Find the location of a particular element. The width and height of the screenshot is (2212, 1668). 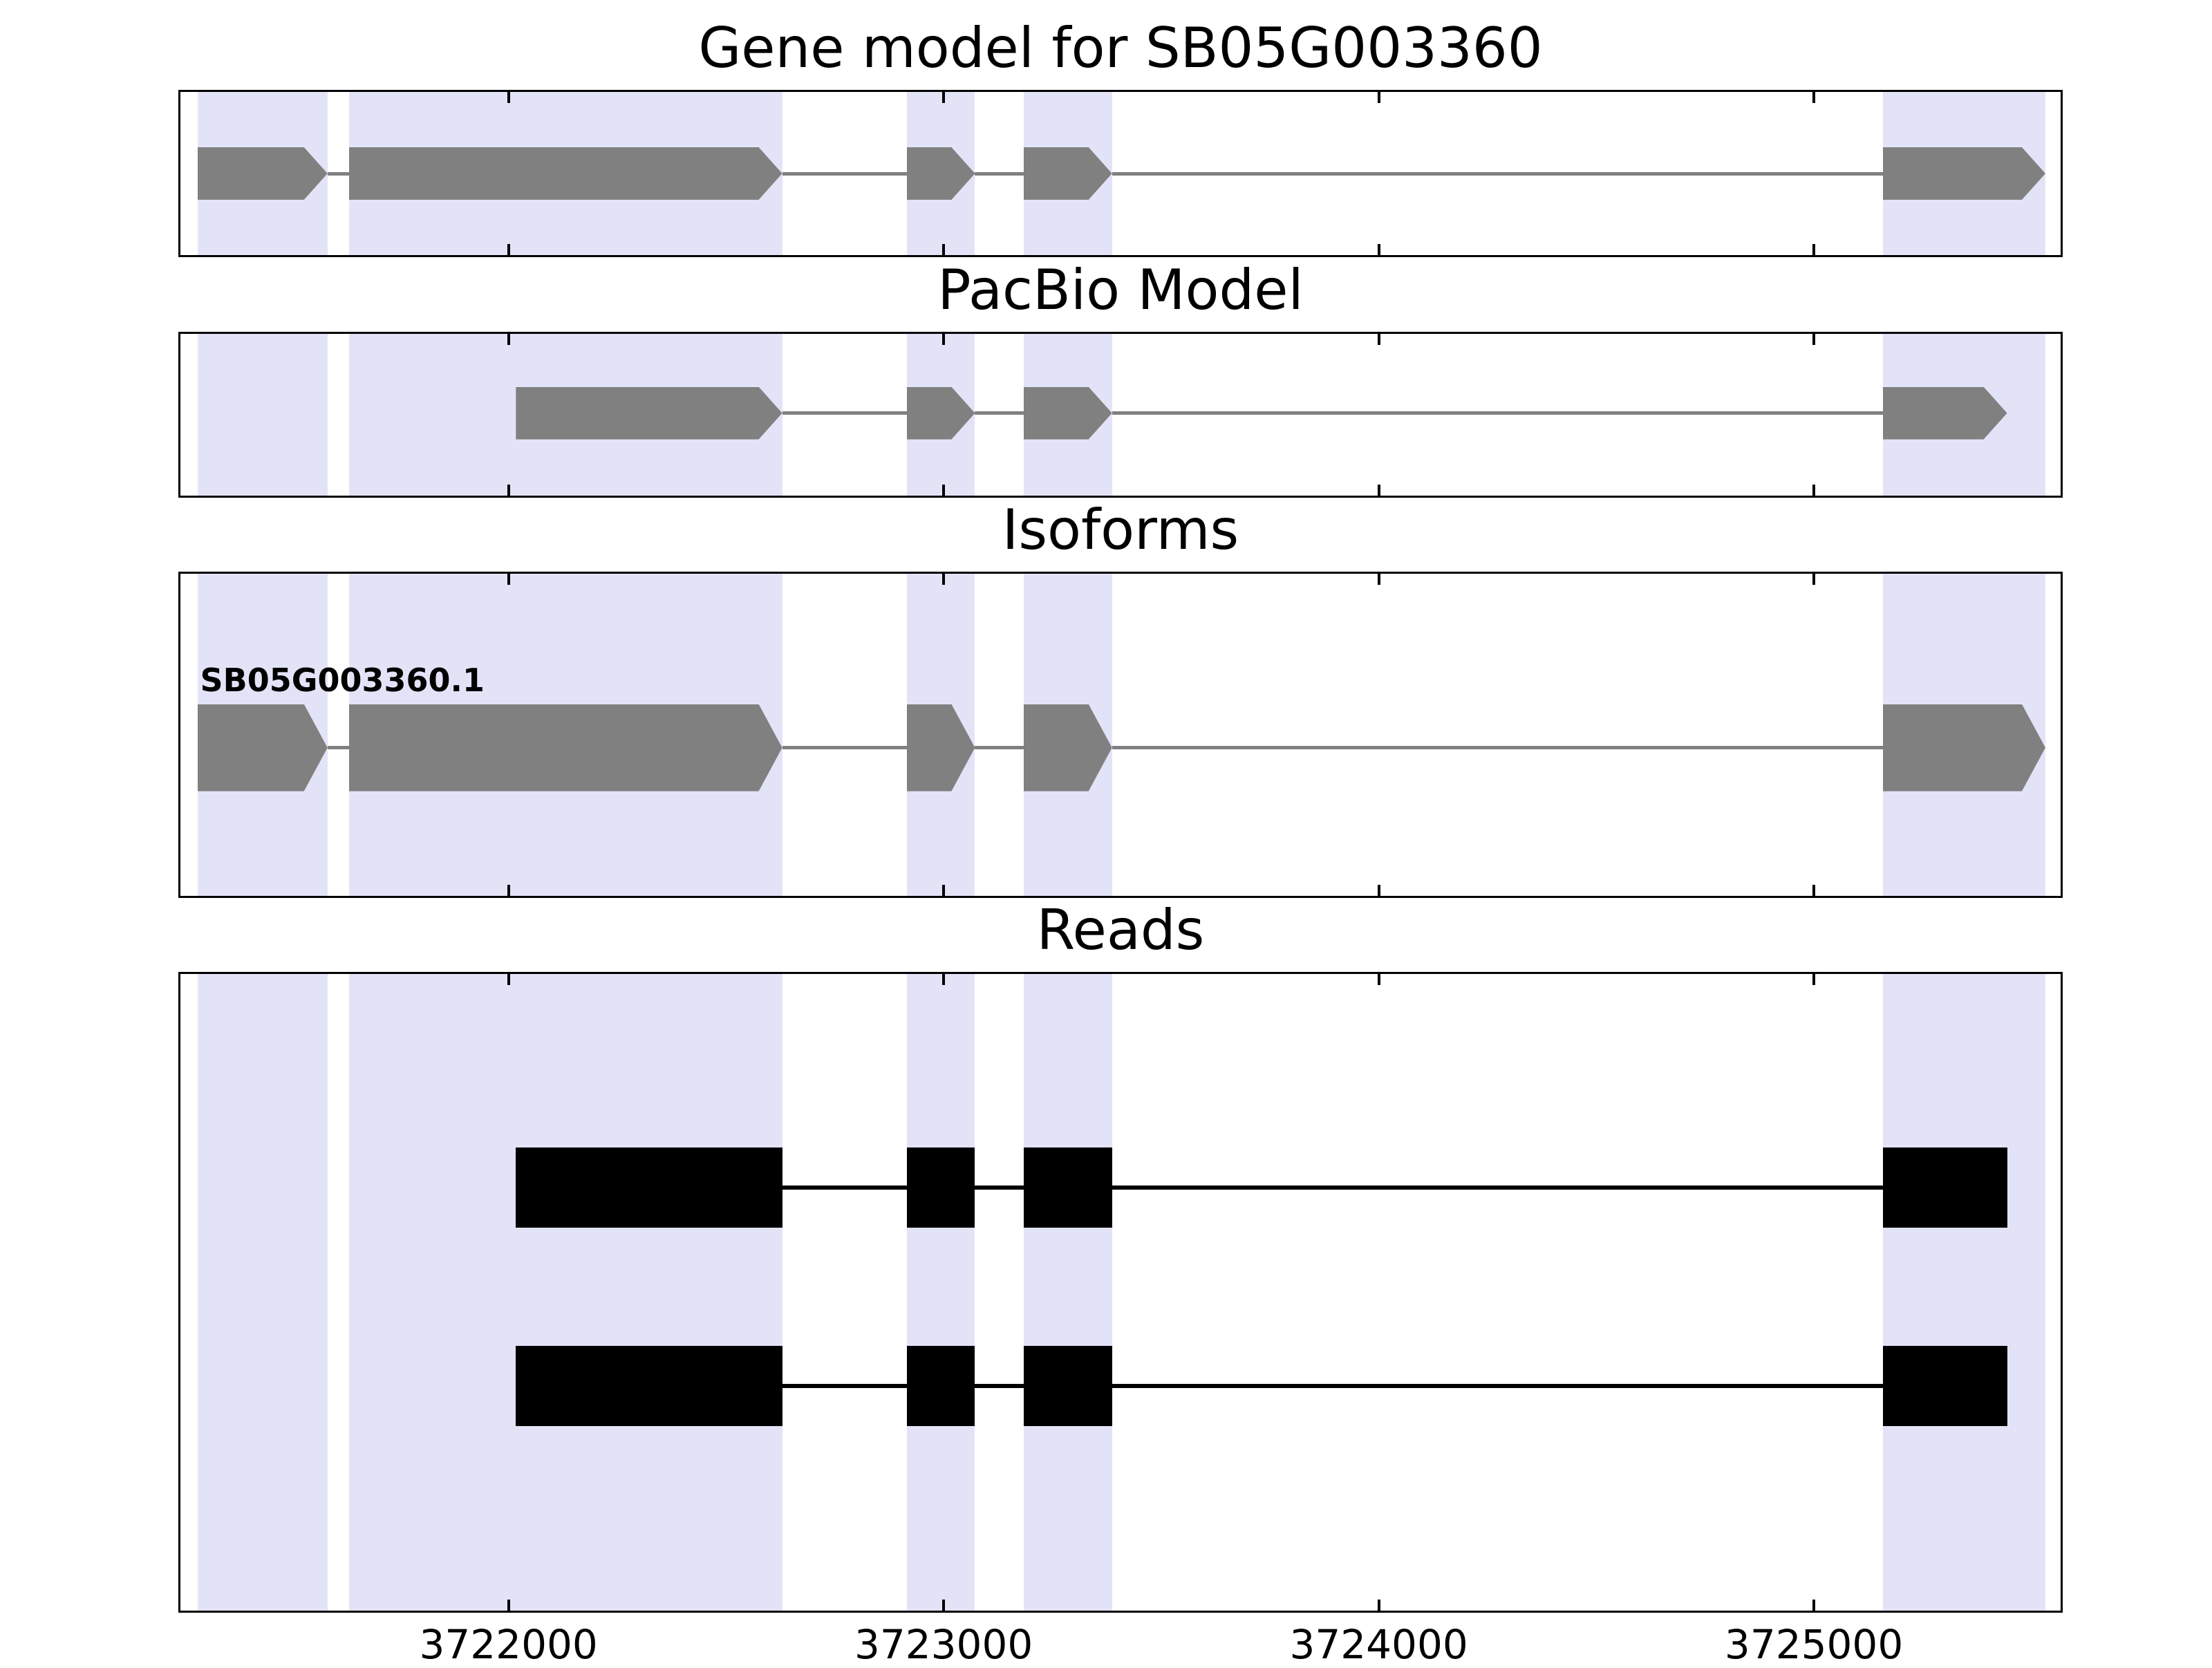

isoform-label: SB05G003360.1 is located at coordinates (342, 680).